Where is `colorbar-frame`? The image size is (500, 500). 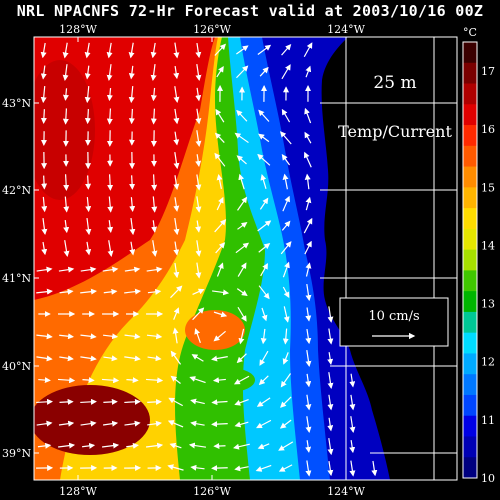
colorbar-frame is located at coordinates (470, 260).